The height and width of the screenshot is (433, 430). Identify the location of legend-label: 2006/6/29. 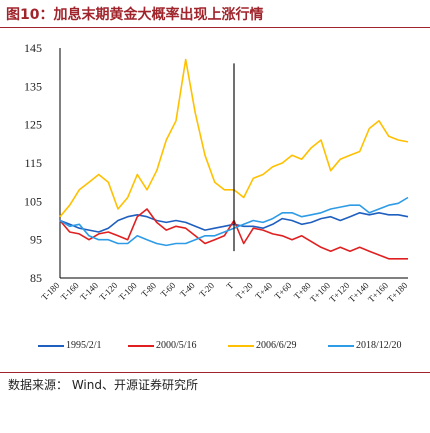
(276, 345).